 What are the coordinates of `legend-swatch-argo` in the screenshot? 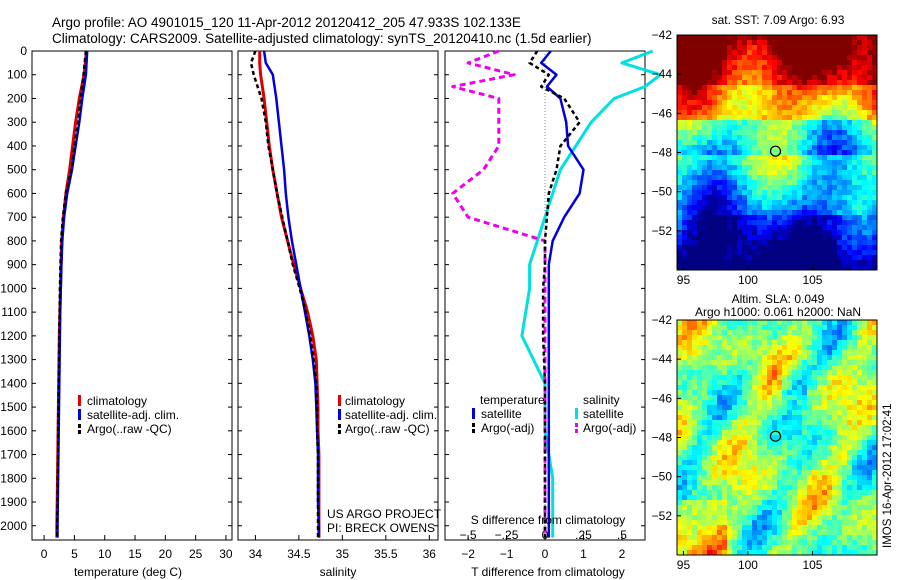 It's located at (339, 426).